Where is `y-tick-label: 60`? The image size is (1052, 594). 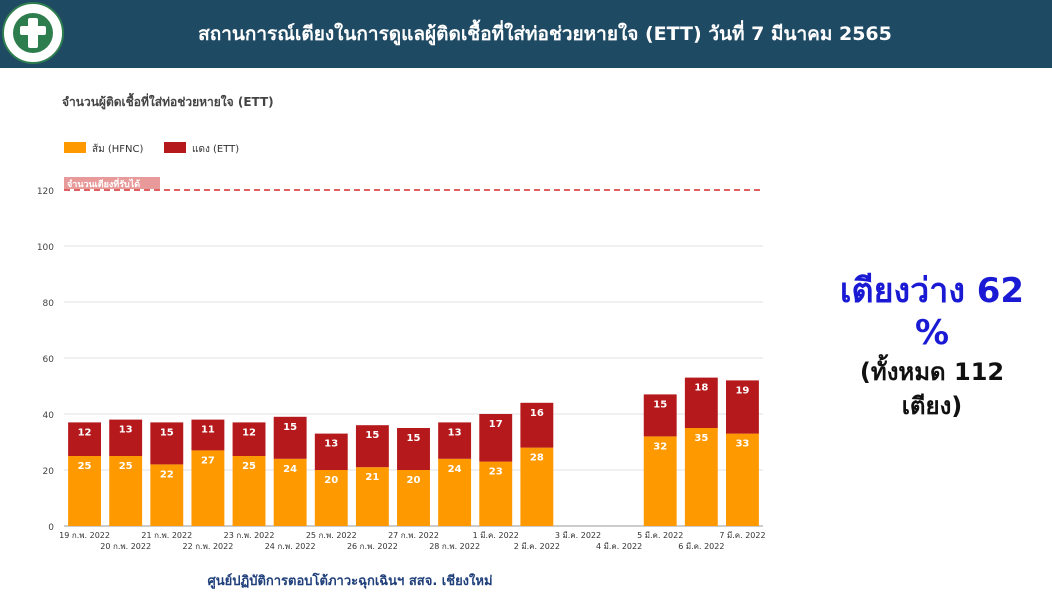
y-tick-label: 60 is located at coordinates (49, 360).